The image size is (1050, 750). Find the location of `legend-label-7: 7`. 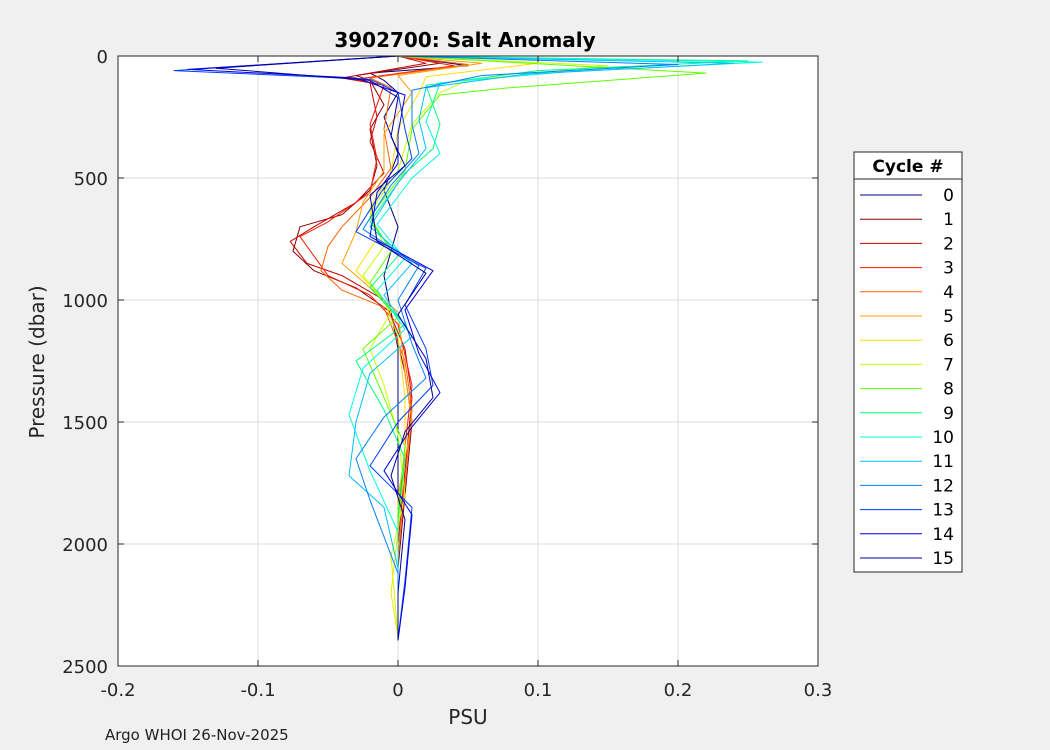

legend-label-7: 7 is located at coordinates (948, 365).